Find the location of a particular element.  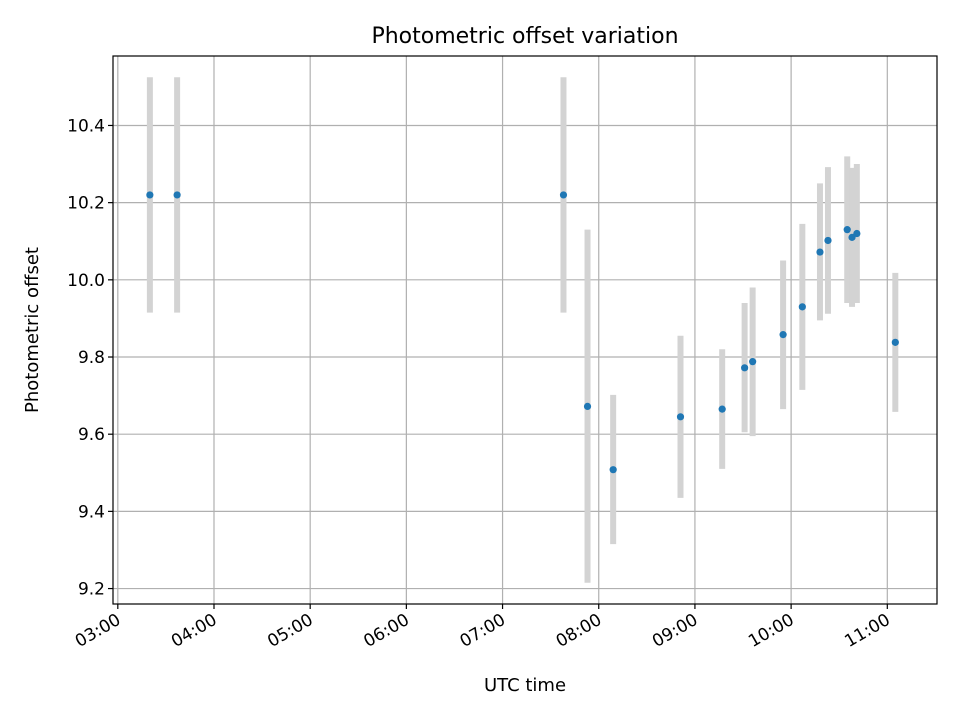

x-tick-label: 07:00 is located at coordinates (483, 631).